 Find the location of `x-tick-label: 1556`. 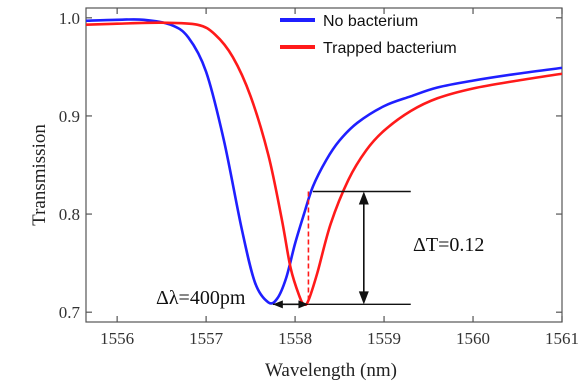

x-tick-label: 1556 is located at coordinates (117, 338).